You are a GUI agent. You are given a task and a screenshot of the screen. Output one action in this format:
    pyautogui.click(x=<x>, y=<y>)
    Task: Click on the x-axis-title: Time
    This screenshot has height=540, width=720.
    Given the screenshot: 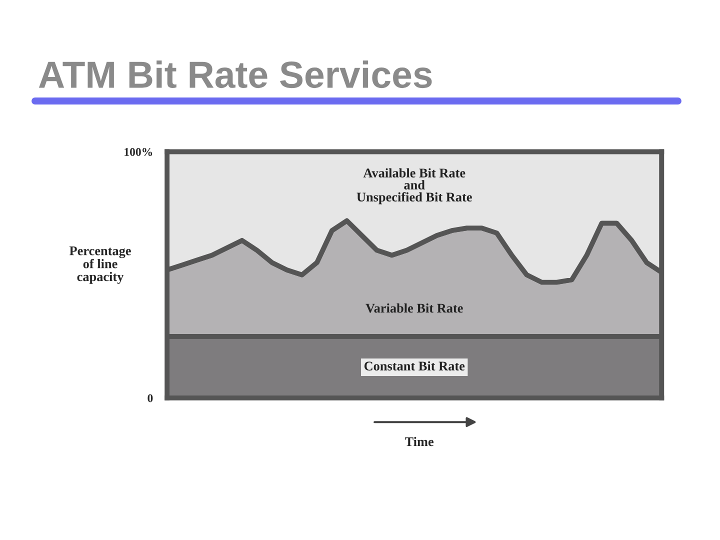 What is the action you would take?
    pyautogui.click(x=419, y=441)
    